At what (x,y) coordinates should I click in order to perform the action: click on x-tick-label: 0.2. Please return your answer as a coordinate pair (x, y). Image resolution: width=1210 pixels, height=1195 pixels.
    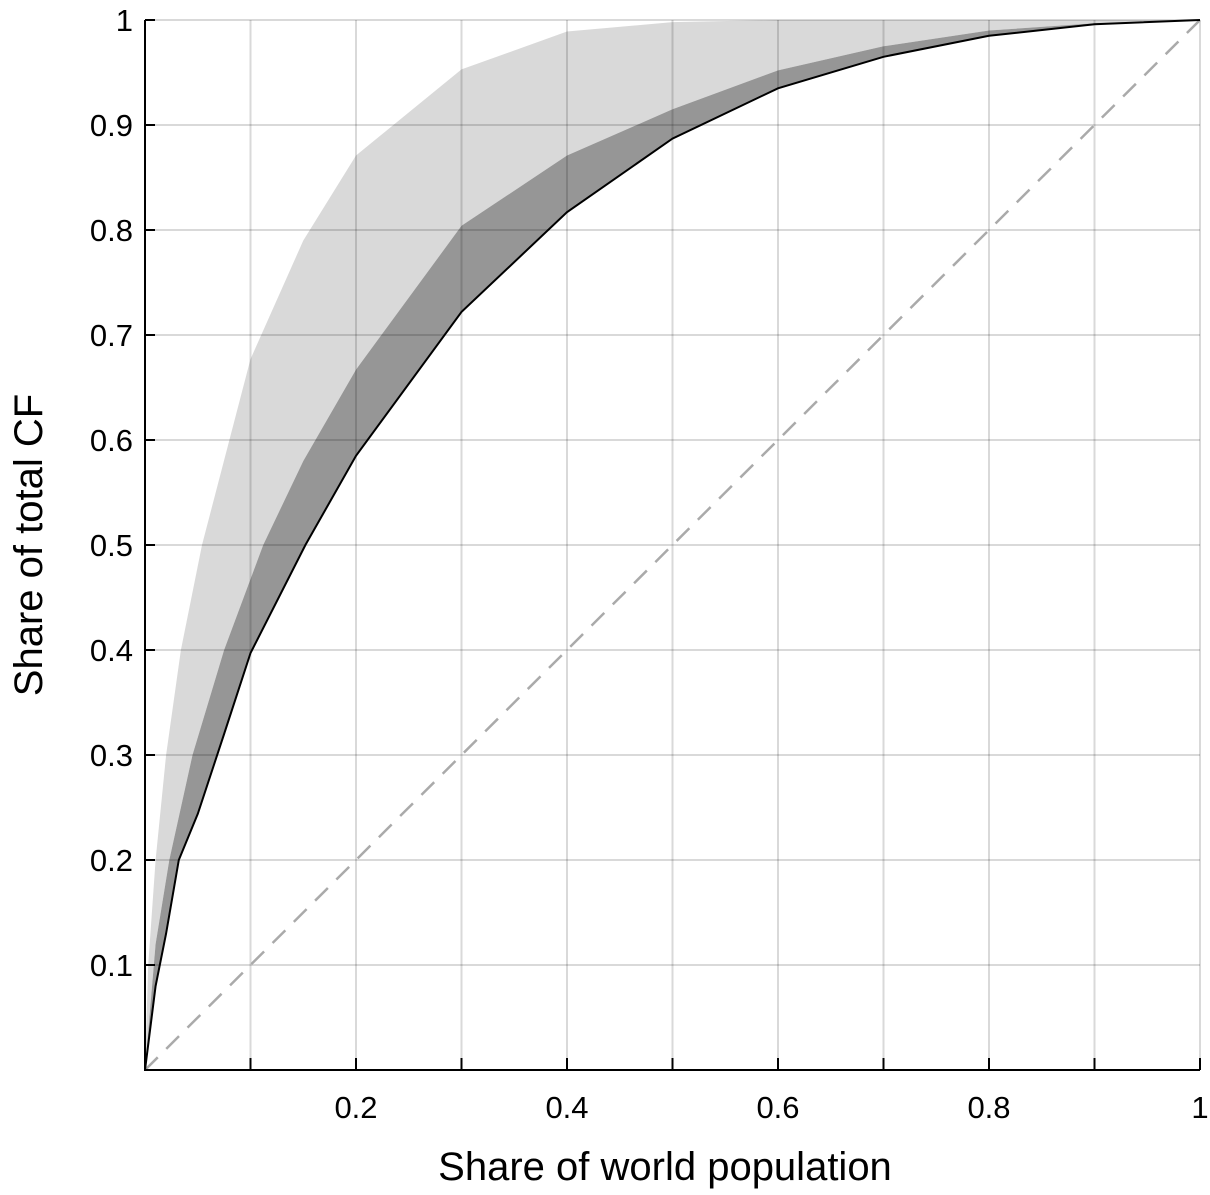
    Looking at the image, I should click on (355, 1107).